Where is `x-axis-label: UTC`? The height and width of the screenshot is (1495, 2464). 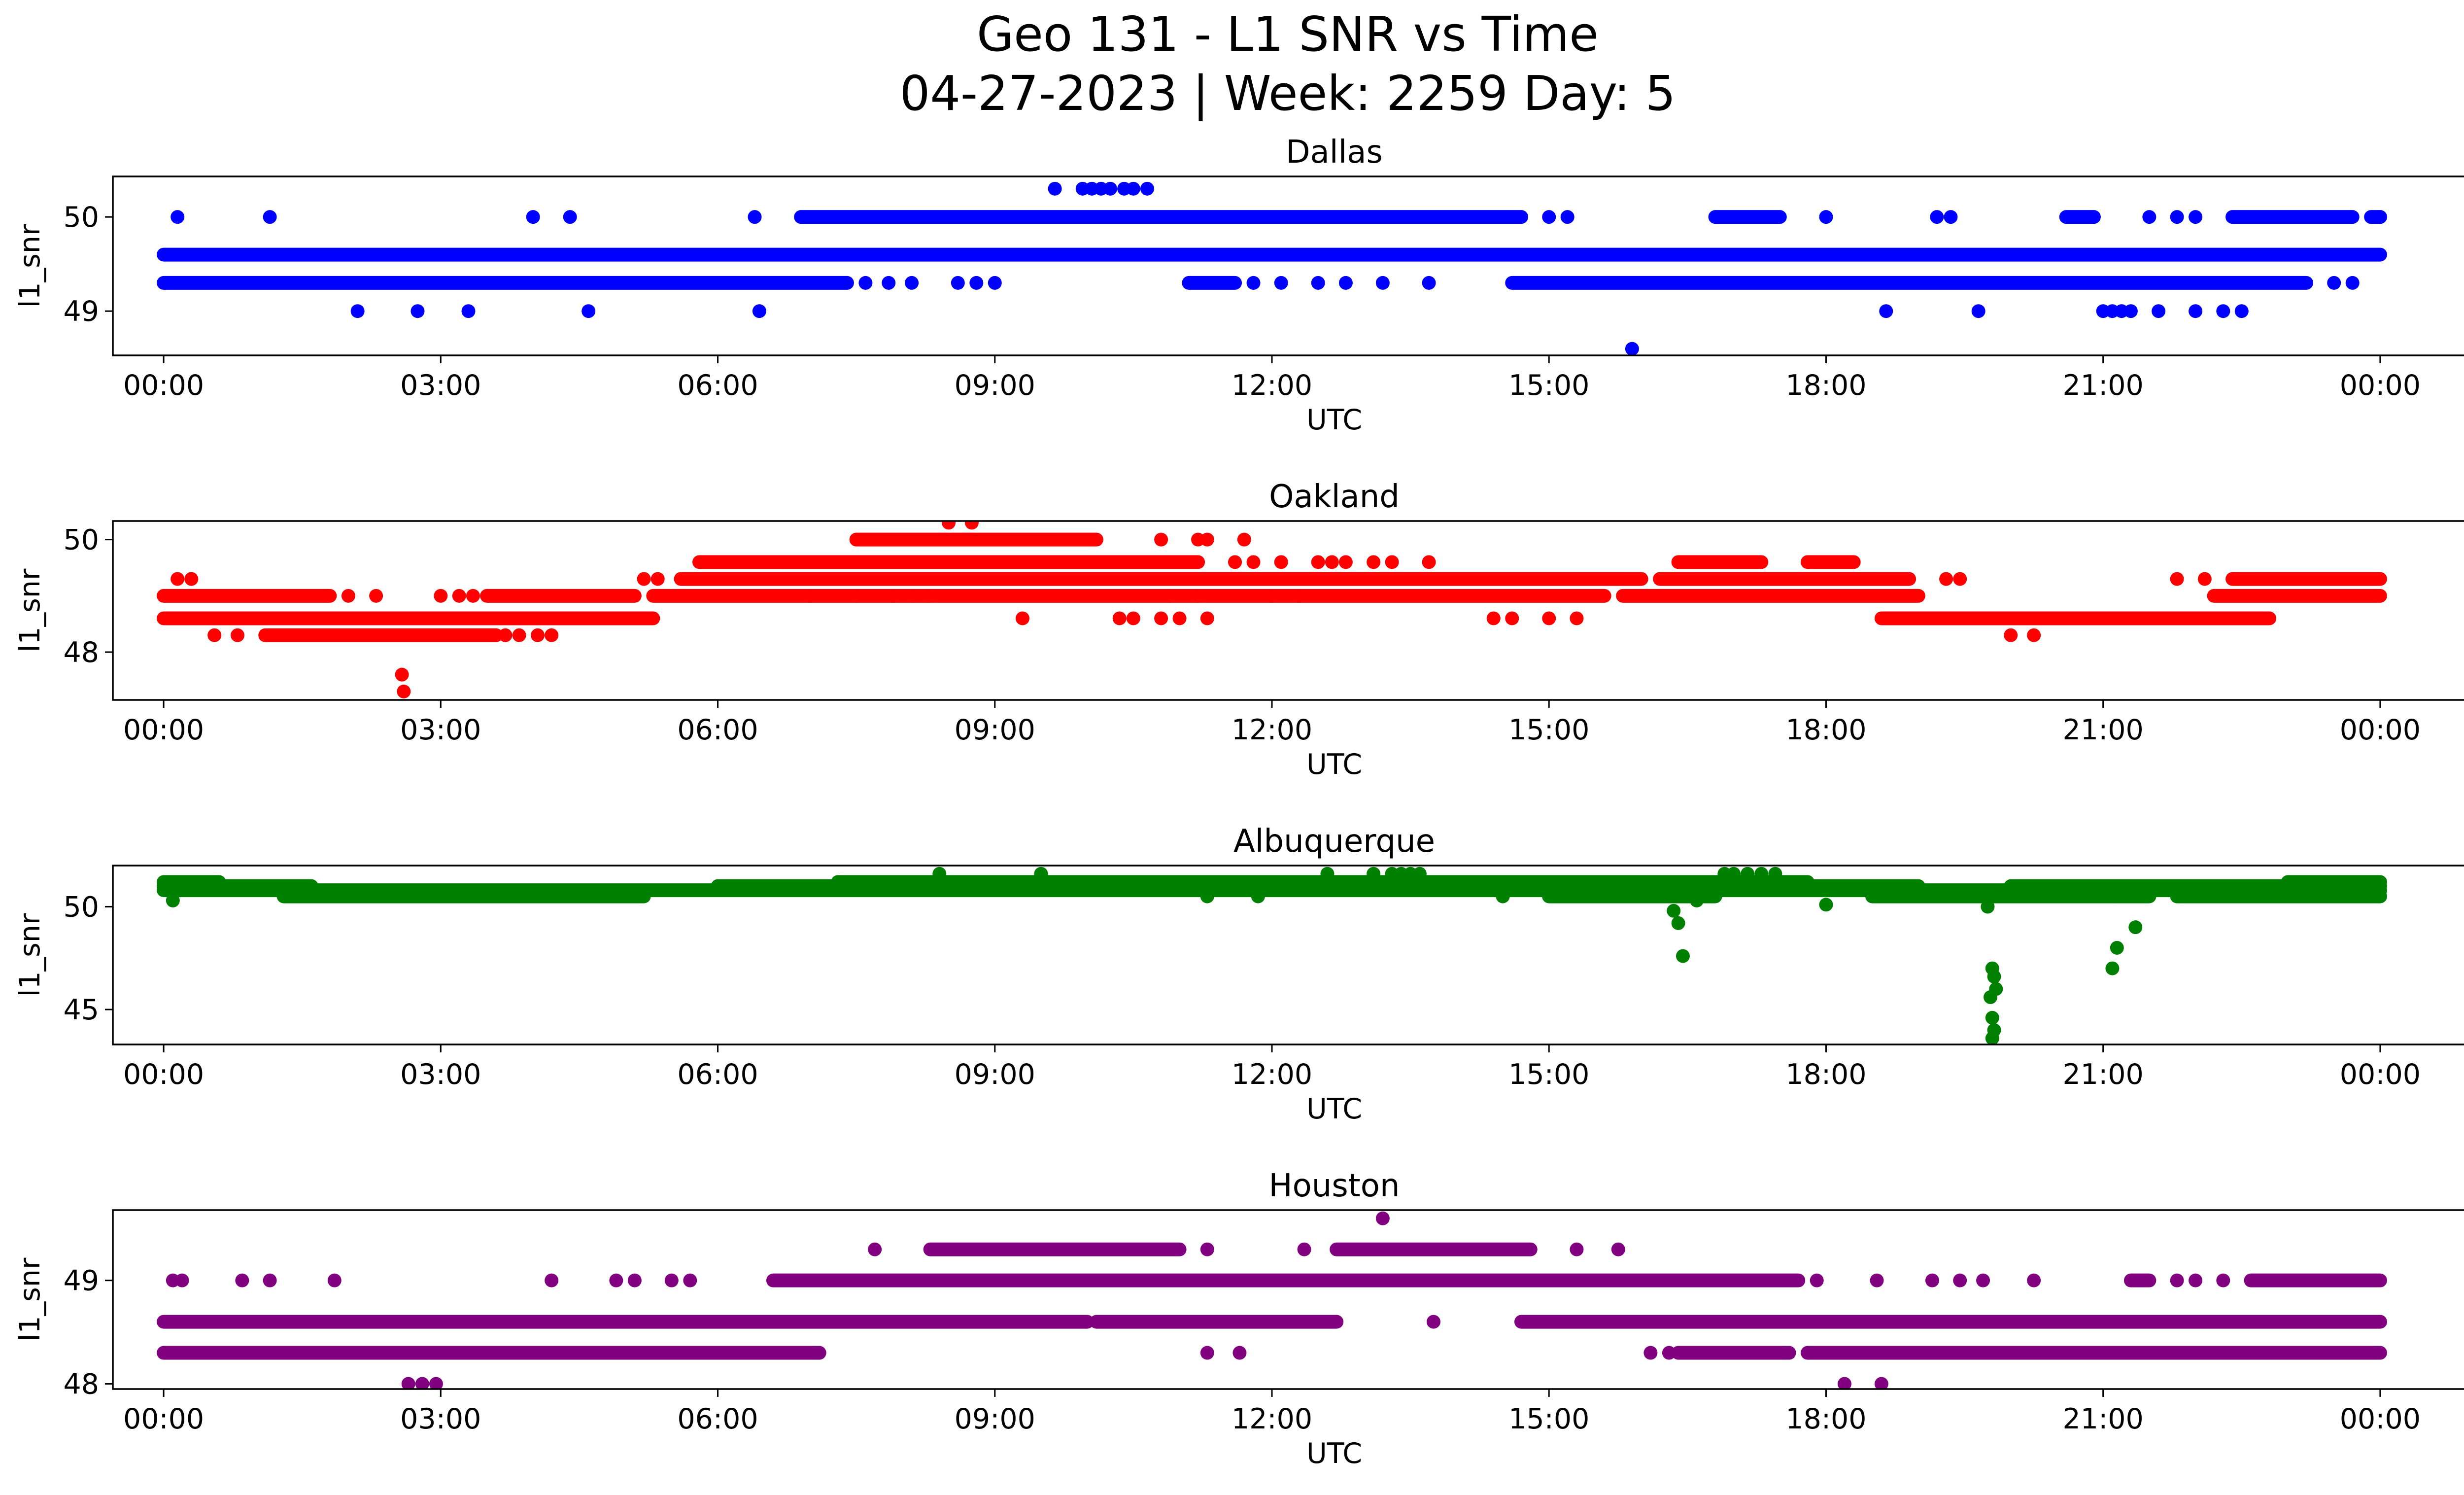 x-axis-label: UTC is located at coordinates (1334, 1453).